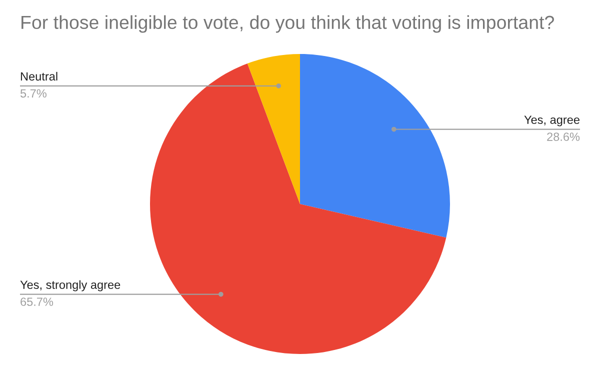  I want to click on slice-label: Neutral, so click(39, 76).